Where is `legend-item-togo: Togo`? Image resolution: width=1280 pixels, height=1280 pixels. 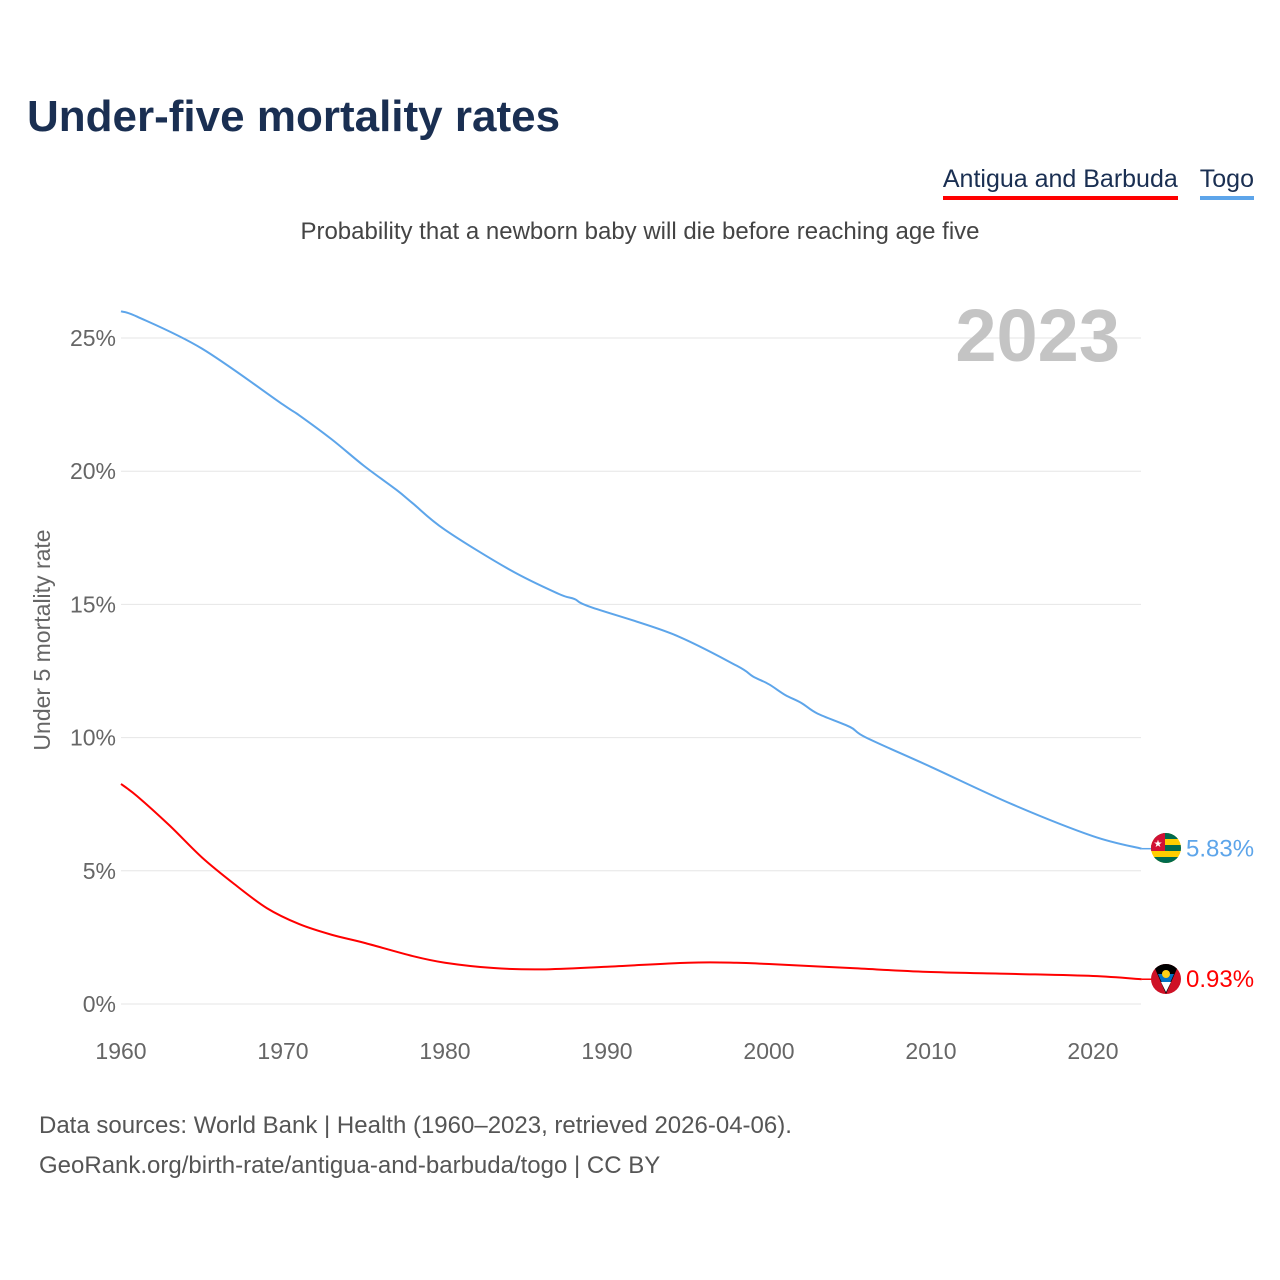 legend-item-togo: Togo is located at coordinates (1226, 182).